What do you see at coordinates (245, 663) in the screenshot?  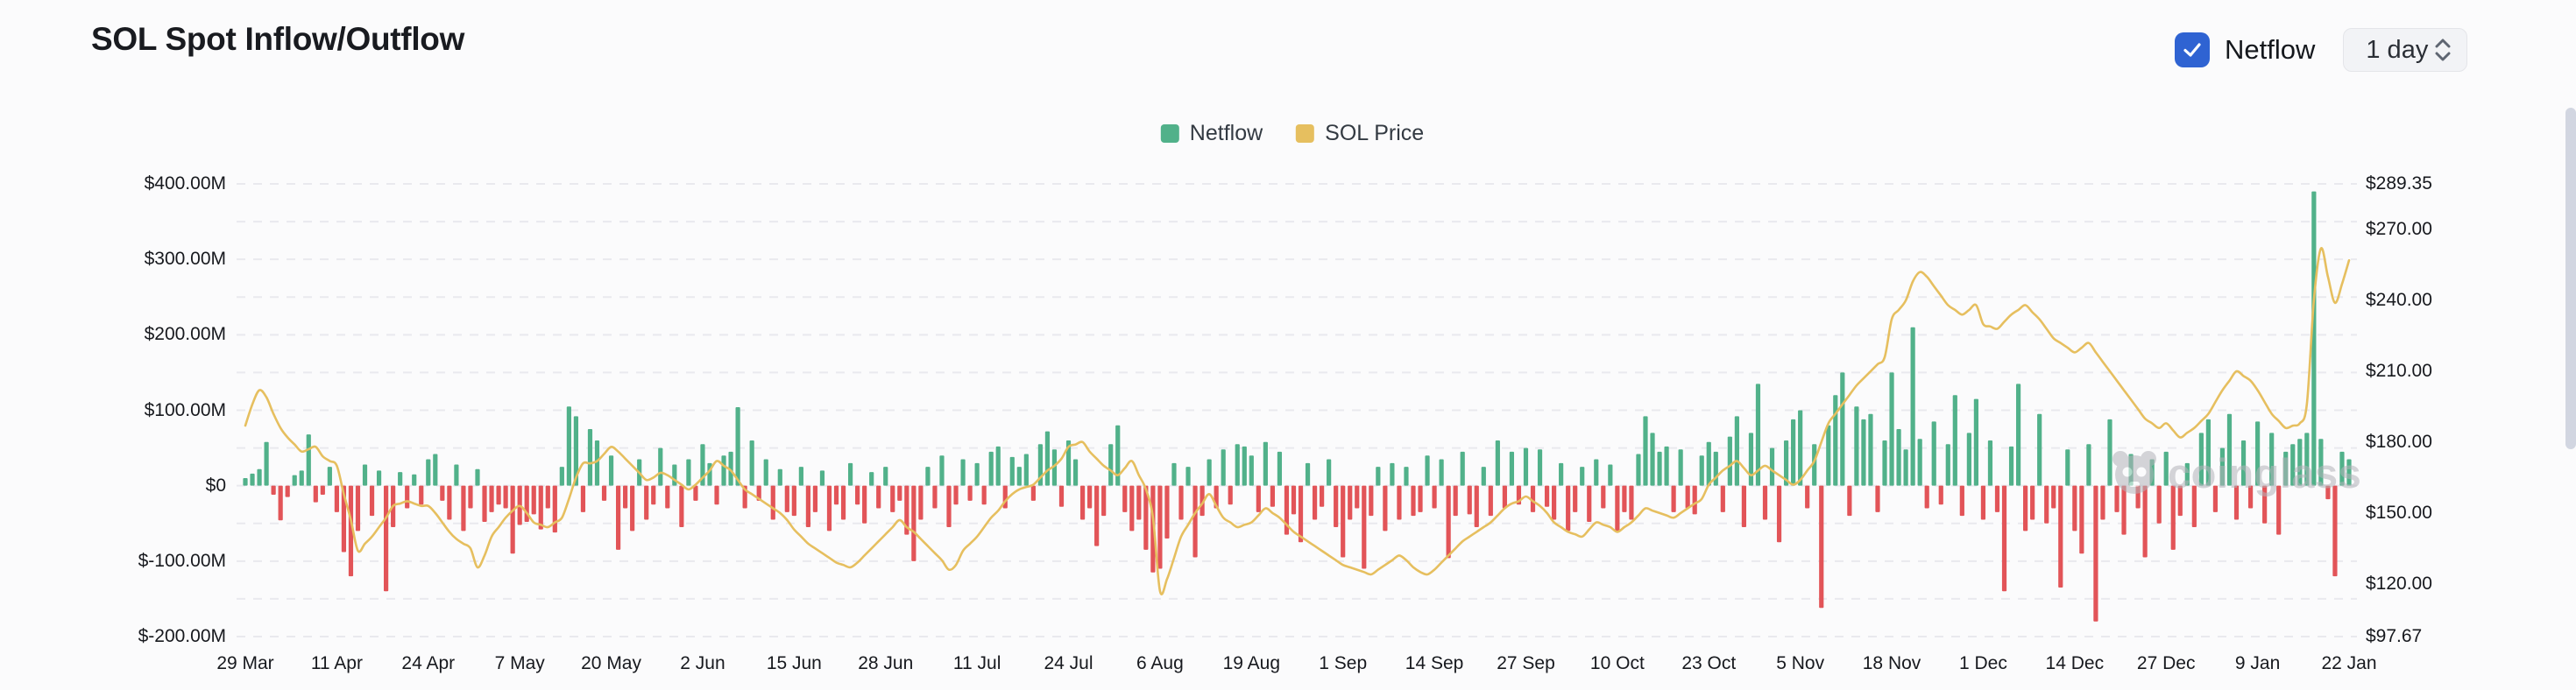 I see `x-axis-tick: 29 Mar` at bounding box center [245, 663].